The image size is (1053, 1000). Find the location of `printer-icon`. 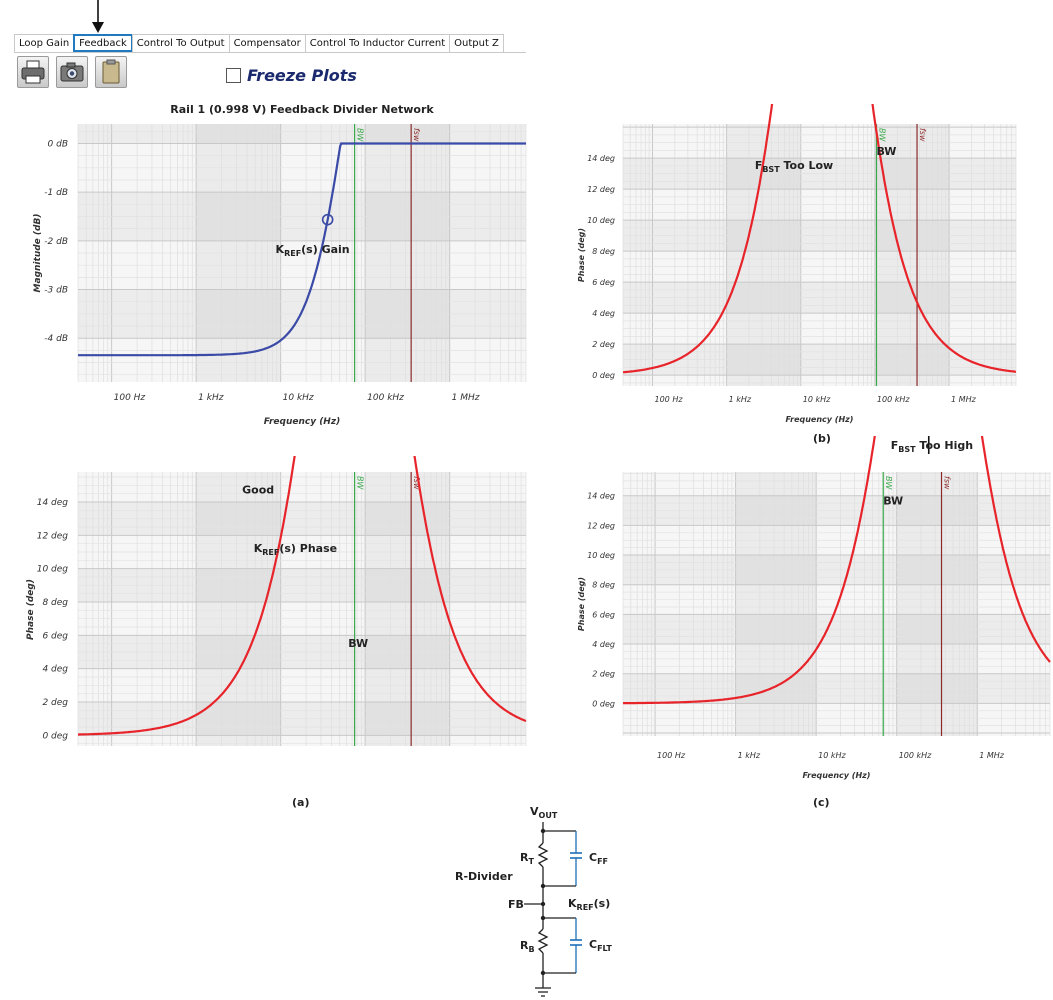

printer-icon is located at coordinates (33, 72).